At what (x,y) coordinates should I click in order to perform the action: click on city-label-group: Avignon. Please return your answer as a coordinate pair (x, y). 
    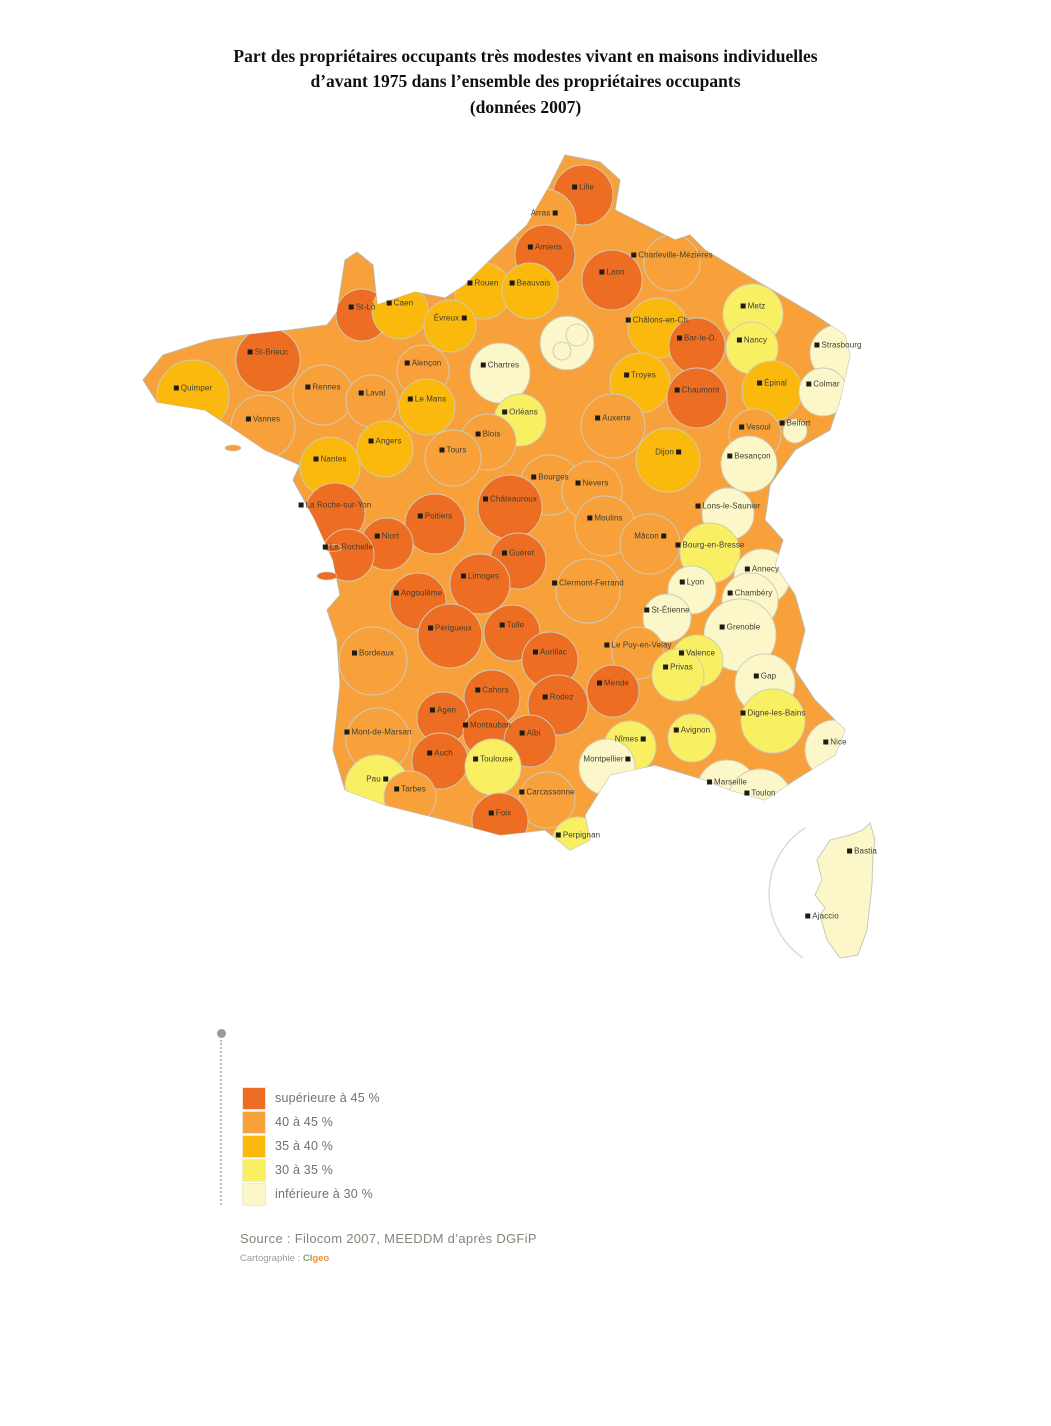
    Looking at the image, I should click on (692, 730).